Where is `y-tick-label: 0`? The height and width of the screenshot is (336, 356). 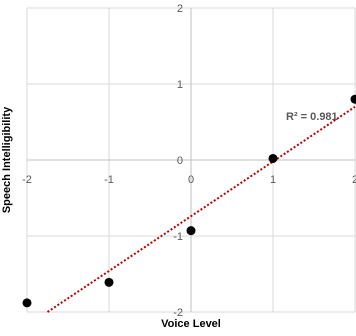
y-tick-label: 0 is located at coordinates (180, 161).